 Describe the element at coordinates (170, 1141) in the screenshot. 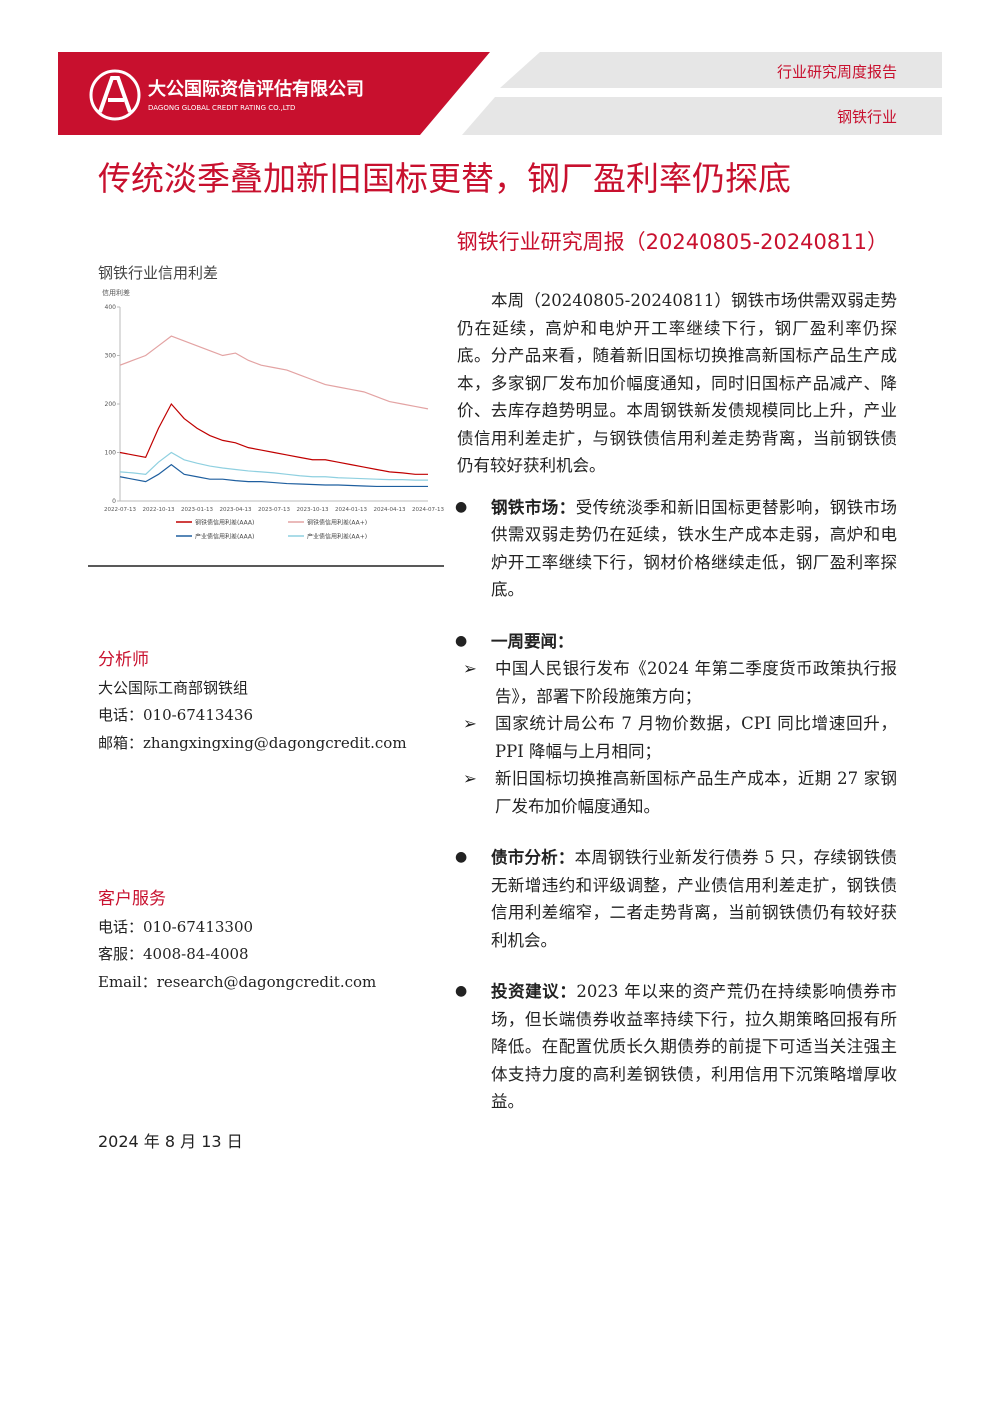

I see `date: 2024 年 8 月 13 日` at that location.